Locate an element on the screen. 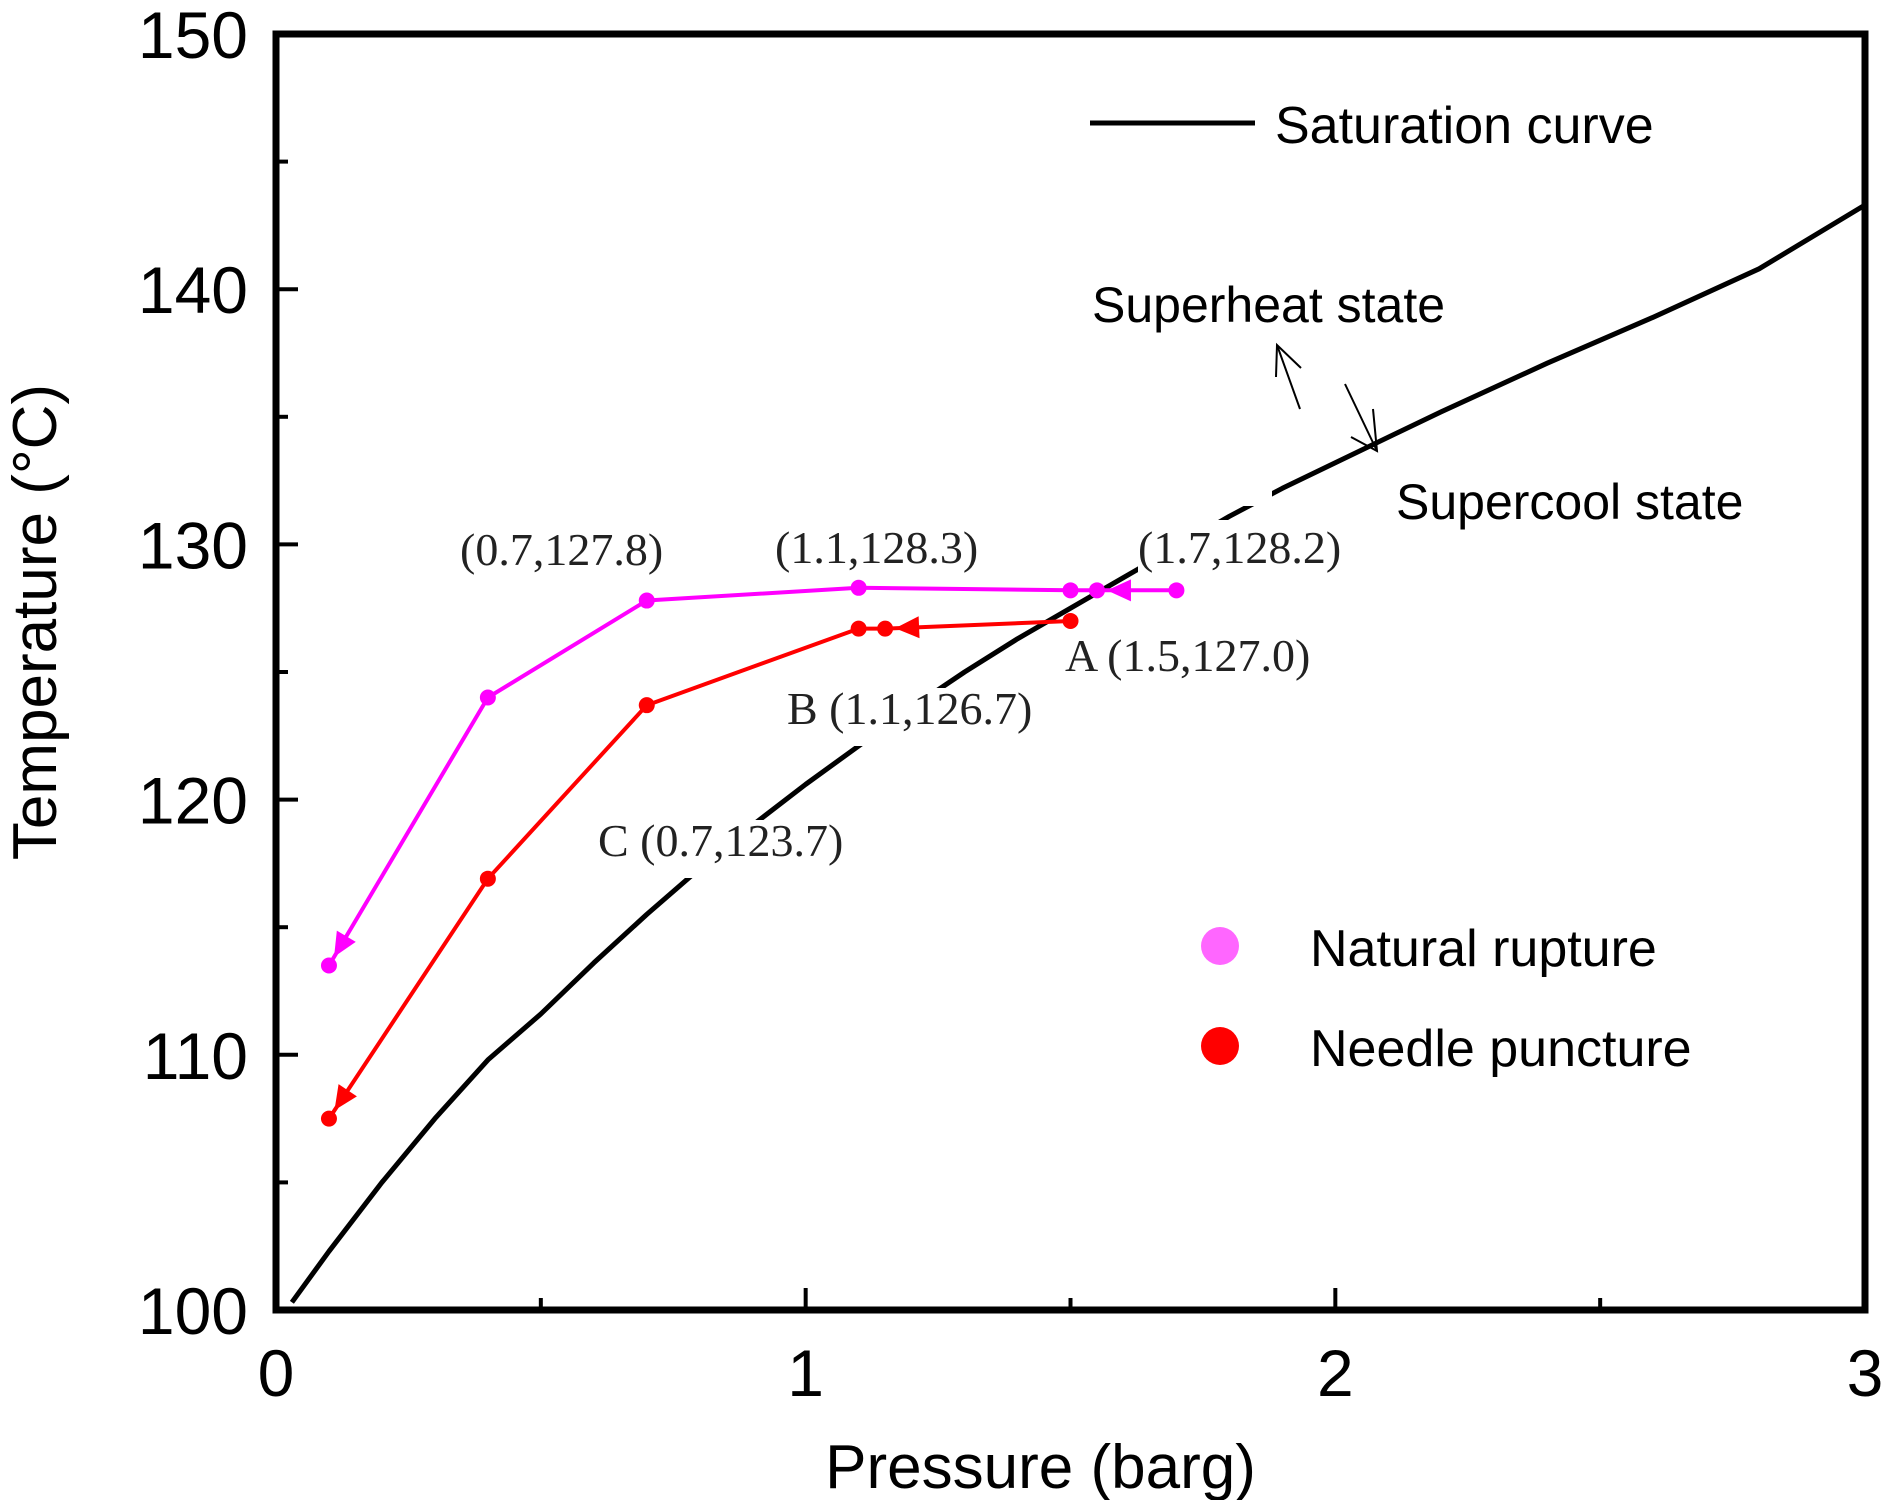 The height and width of the screenshot is (1500, 1890). superheat-arrow-icon is located at coordinates (1288, 376).